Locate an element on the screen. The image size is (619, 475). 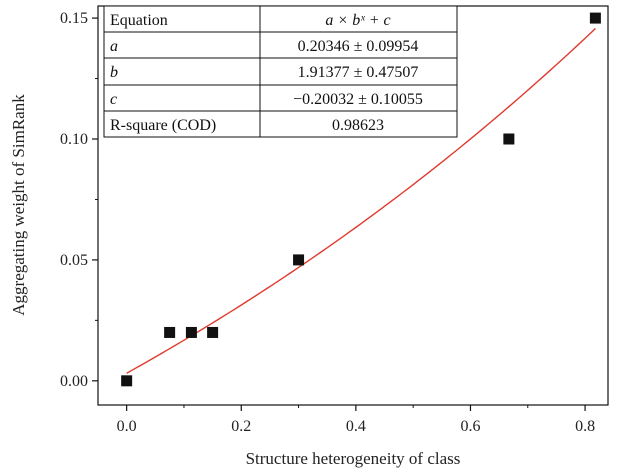
y-axis-title: Aggregating weight of SimRank is located at coordinates (18, 205).